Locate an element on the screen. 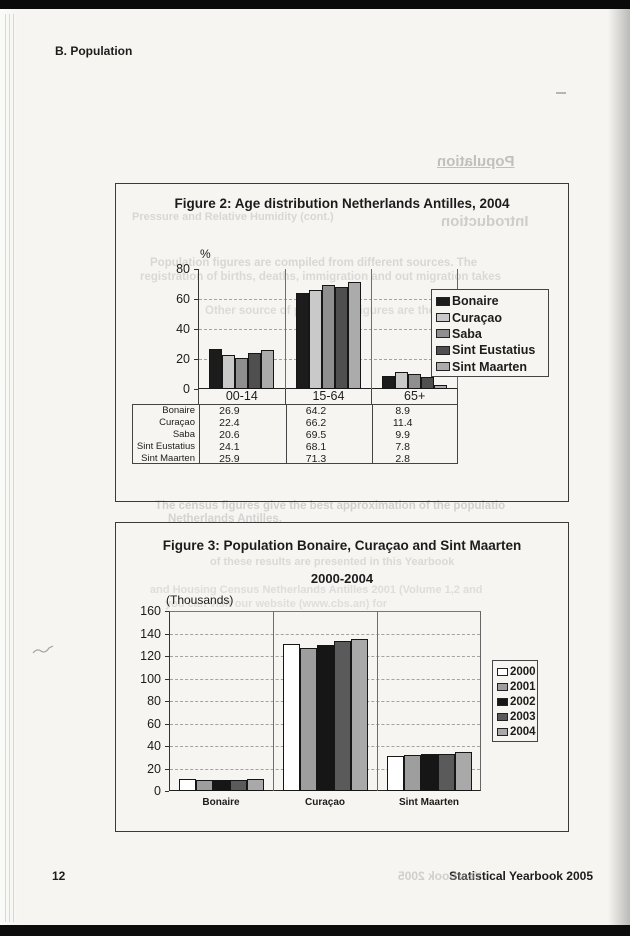  legend-label: Sint Maarten is located at coordinates (490, 366).